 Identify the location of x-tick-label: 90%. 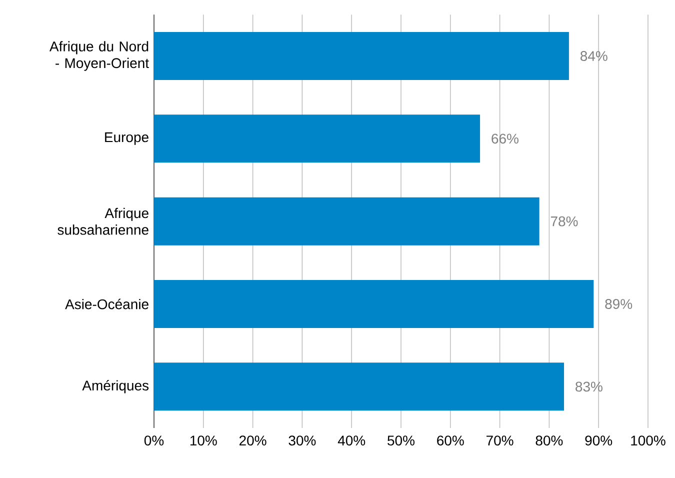
(598, 441).